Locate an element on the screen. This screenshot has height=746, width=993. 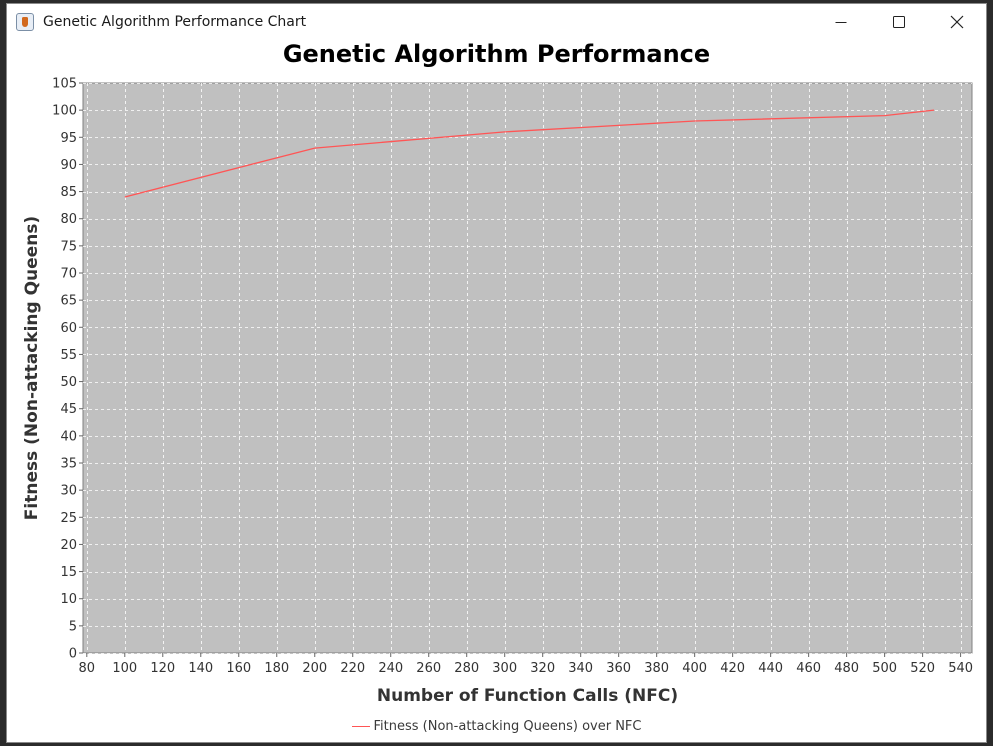
maximize-icon is located at coordinates (899, 22).